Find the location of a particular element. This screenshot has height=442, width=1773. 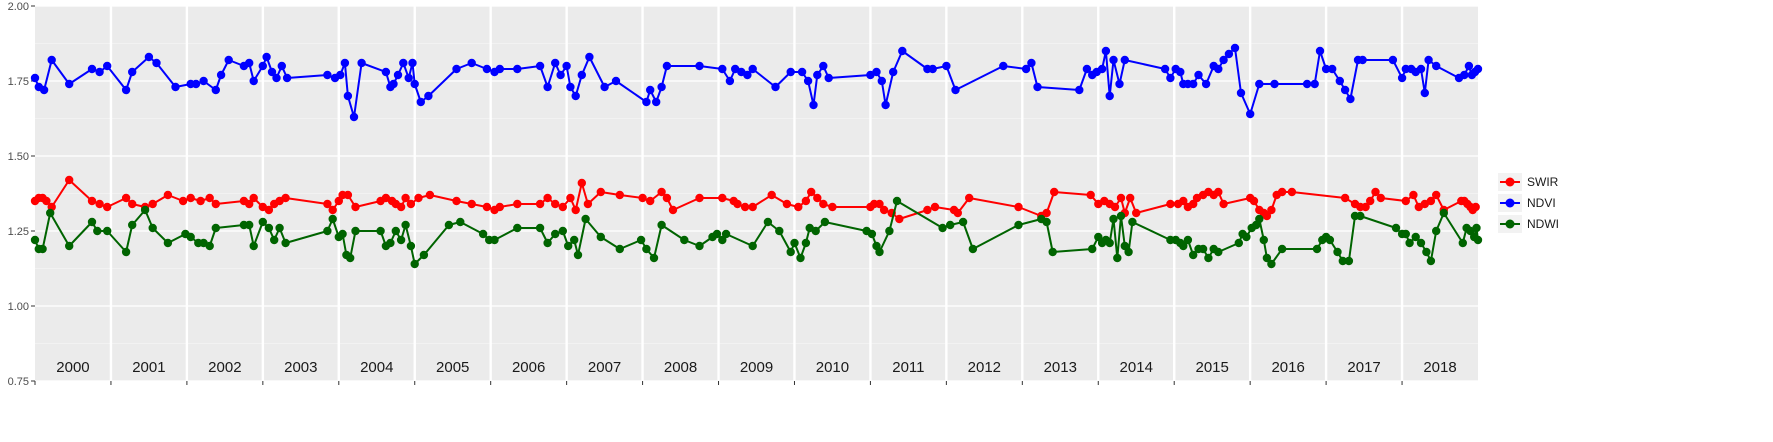

y-tick-label: 0.75 is located at coordinates (18, 382).